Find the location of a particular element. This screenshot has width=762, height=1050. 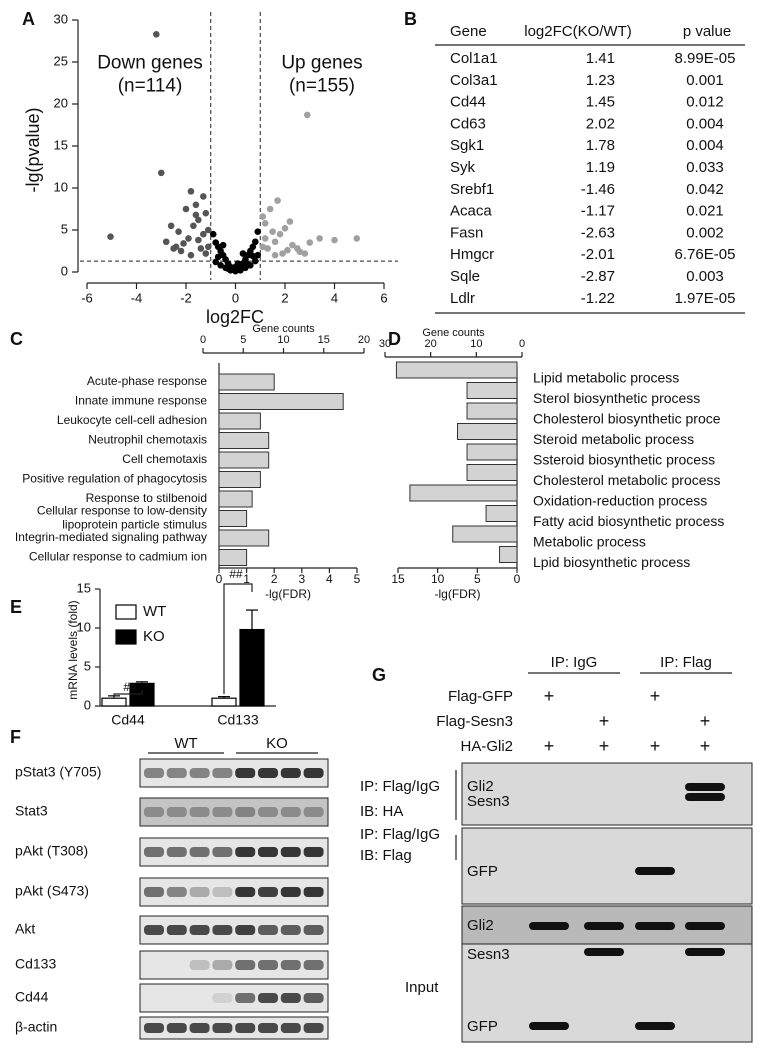

block-label: Input is located at coordinates (422, 987).